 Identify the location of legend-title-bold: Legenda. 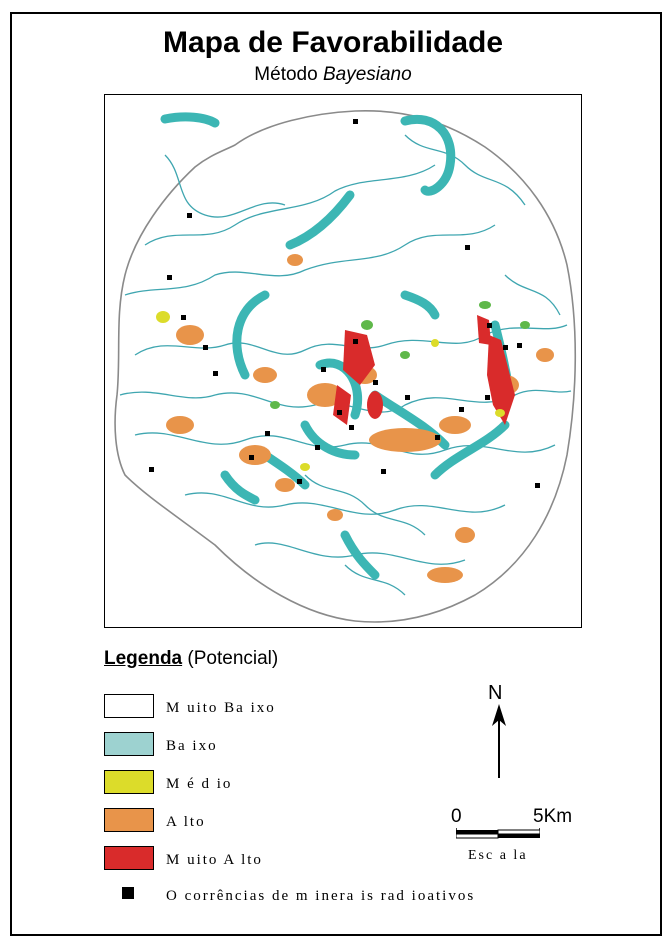
(143, 658).